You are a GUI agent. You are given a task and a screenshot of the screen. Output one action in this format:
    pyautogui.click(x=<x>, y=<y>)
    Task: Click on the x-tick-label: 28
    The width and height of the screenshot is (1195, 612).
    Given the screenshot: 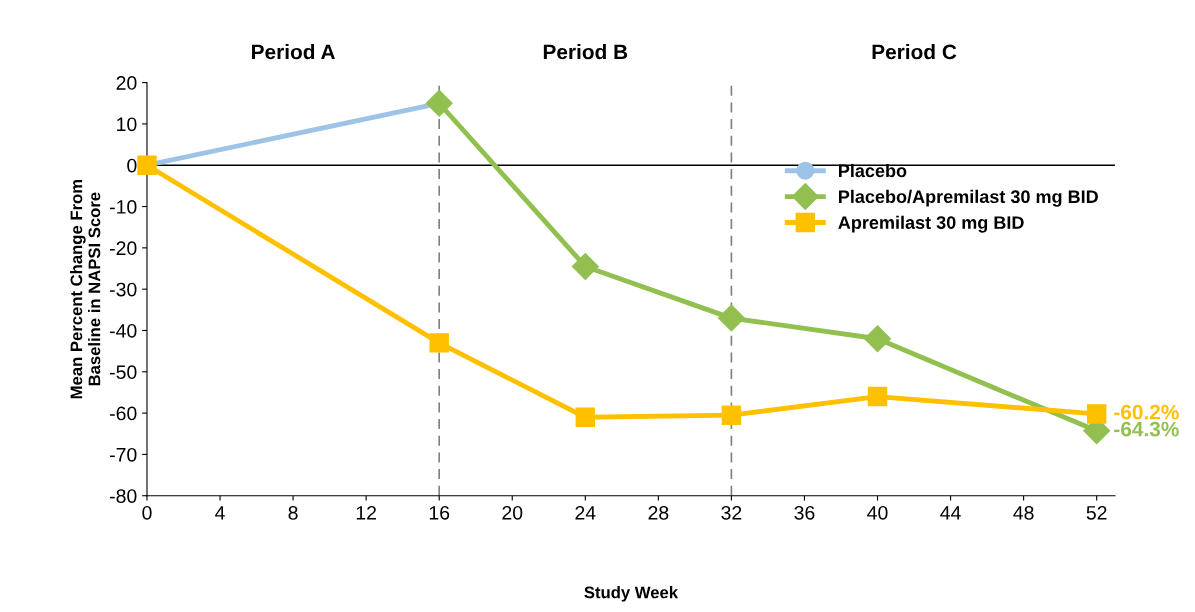 What is the action you would take?
    pyautogui.click(x=658, y=512)
    